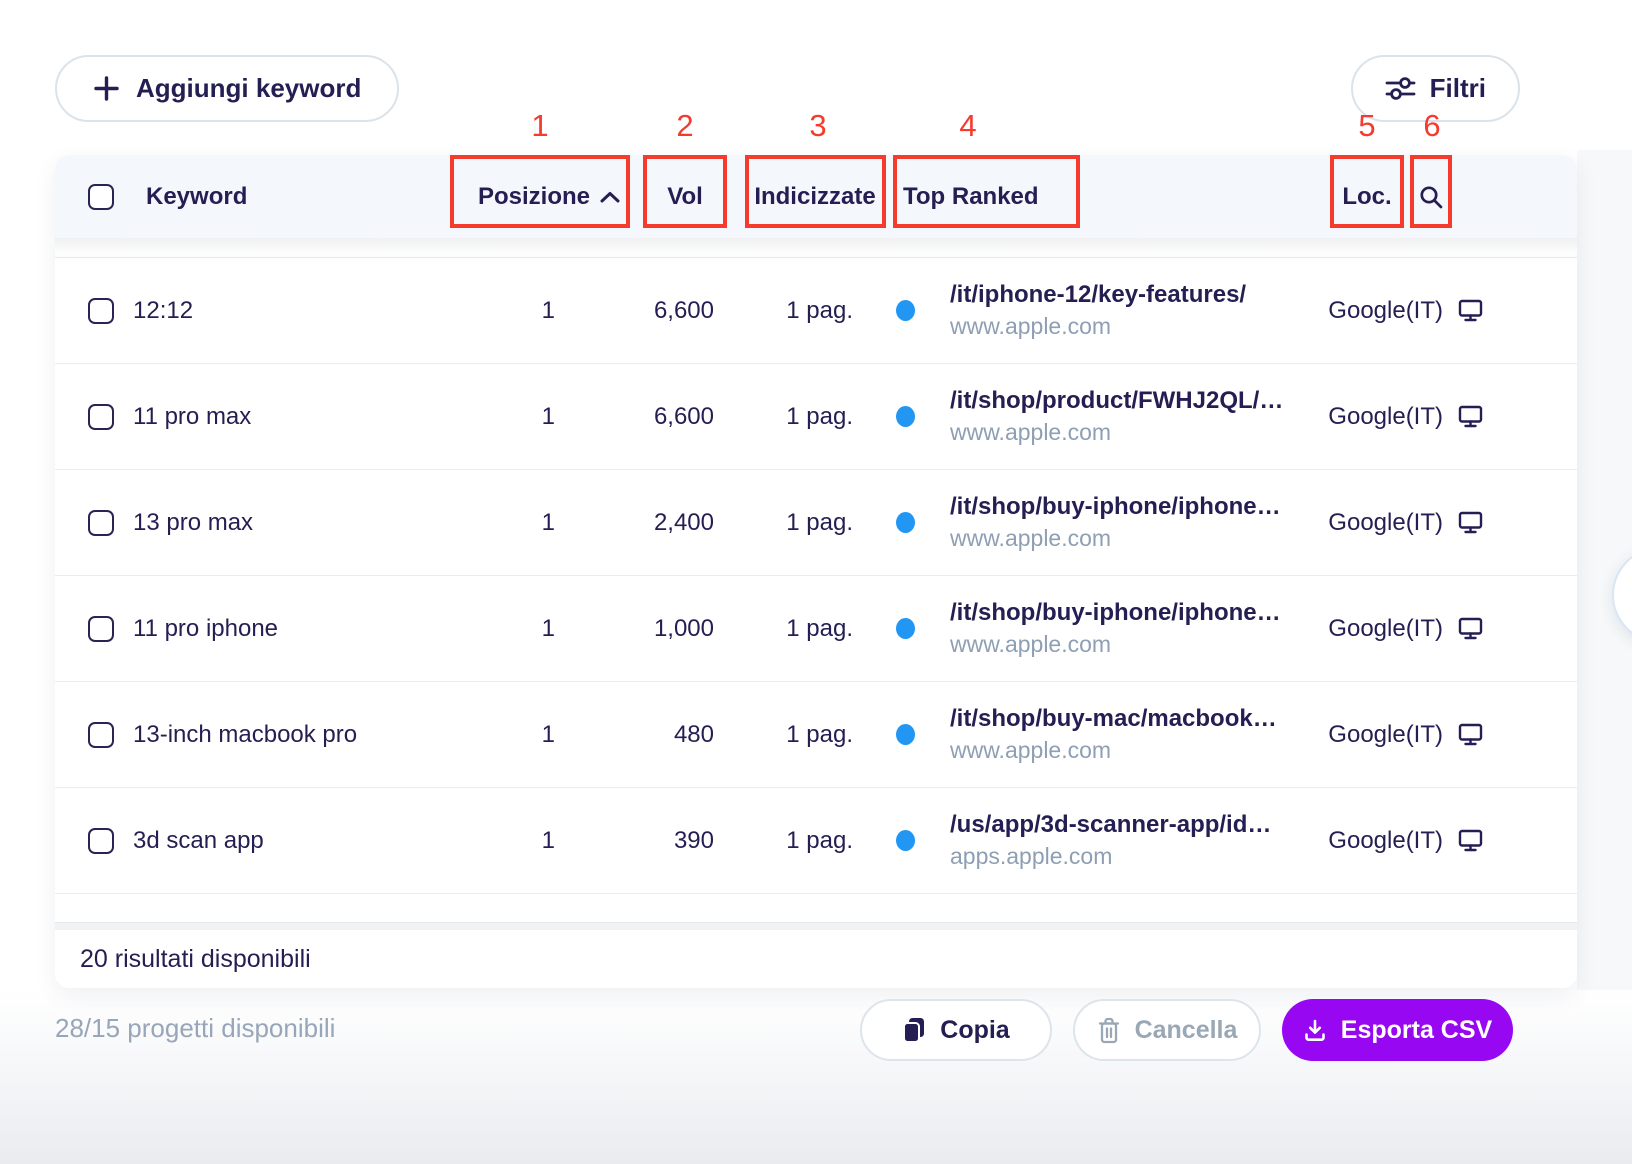 The image size is (1632, 1164). What do you see at coordinates (818, 125) in the screenshot?
I see `annotation-number-3: 3` at bounding box center [818, 125].